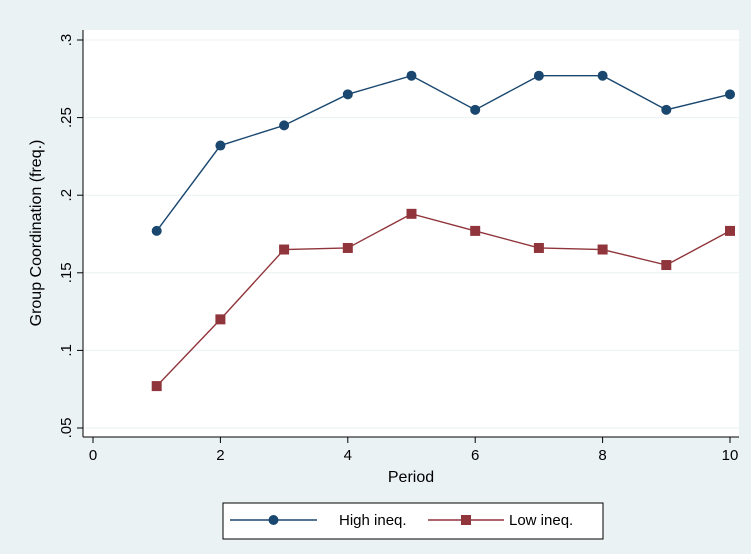  What do you see at coordinates (66, 40) in the screenshot?
I see `y-tick-label: .3` at bounding box center [66, 40].